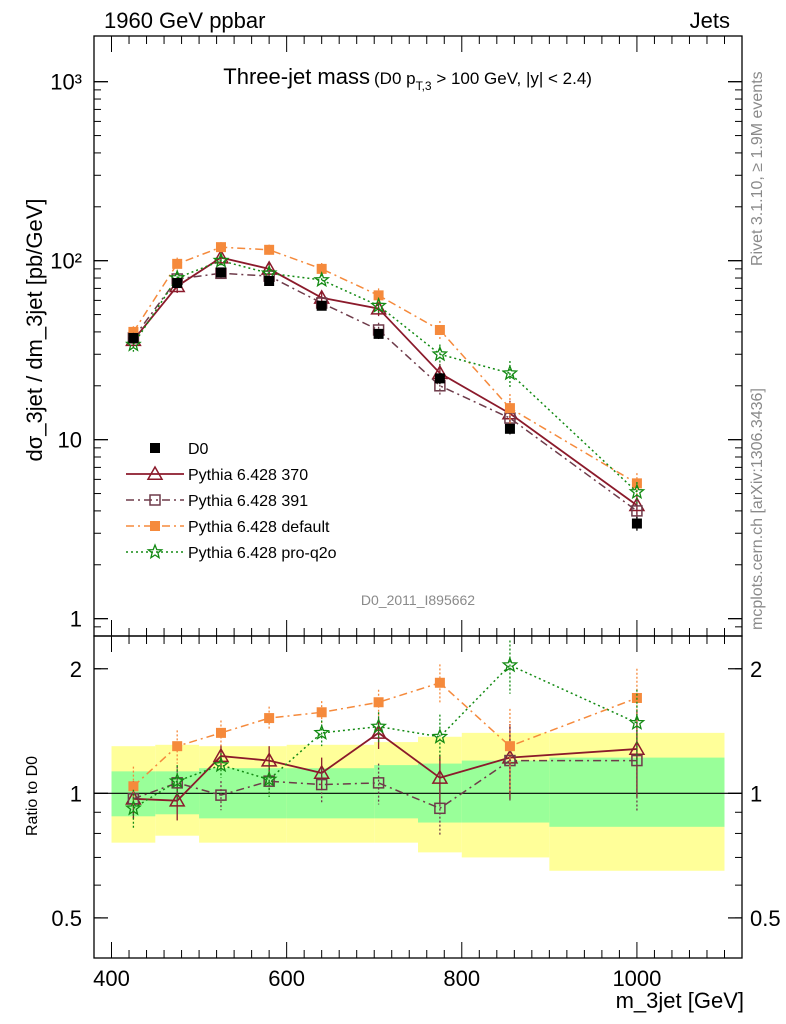 The width and height of the screenshot is (786, 1024). Describe the element at coordinates (66, 918) in the screenshot. I see `ratio-y-tick-label: 0.5` at that location.